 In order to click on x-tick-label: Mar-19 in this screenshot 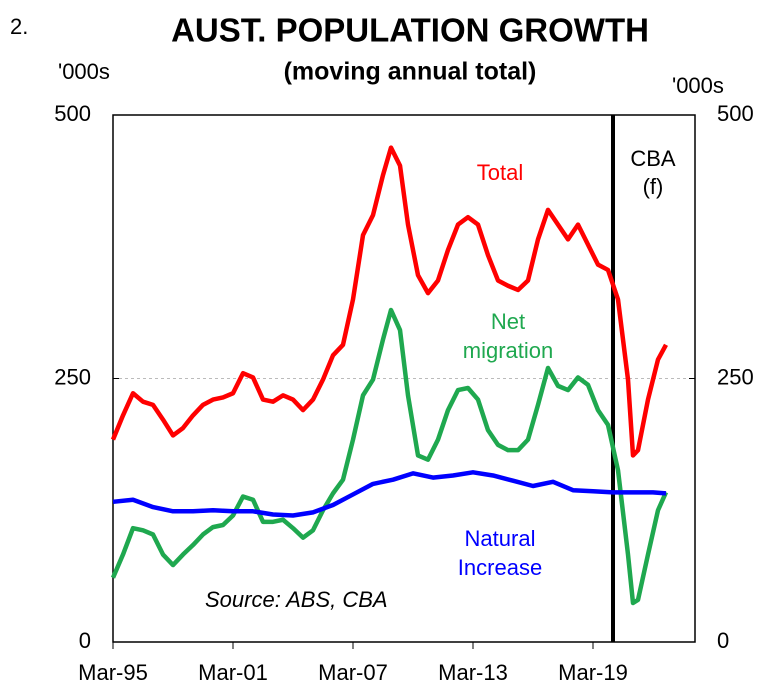, I will do `click(593, 672)`.